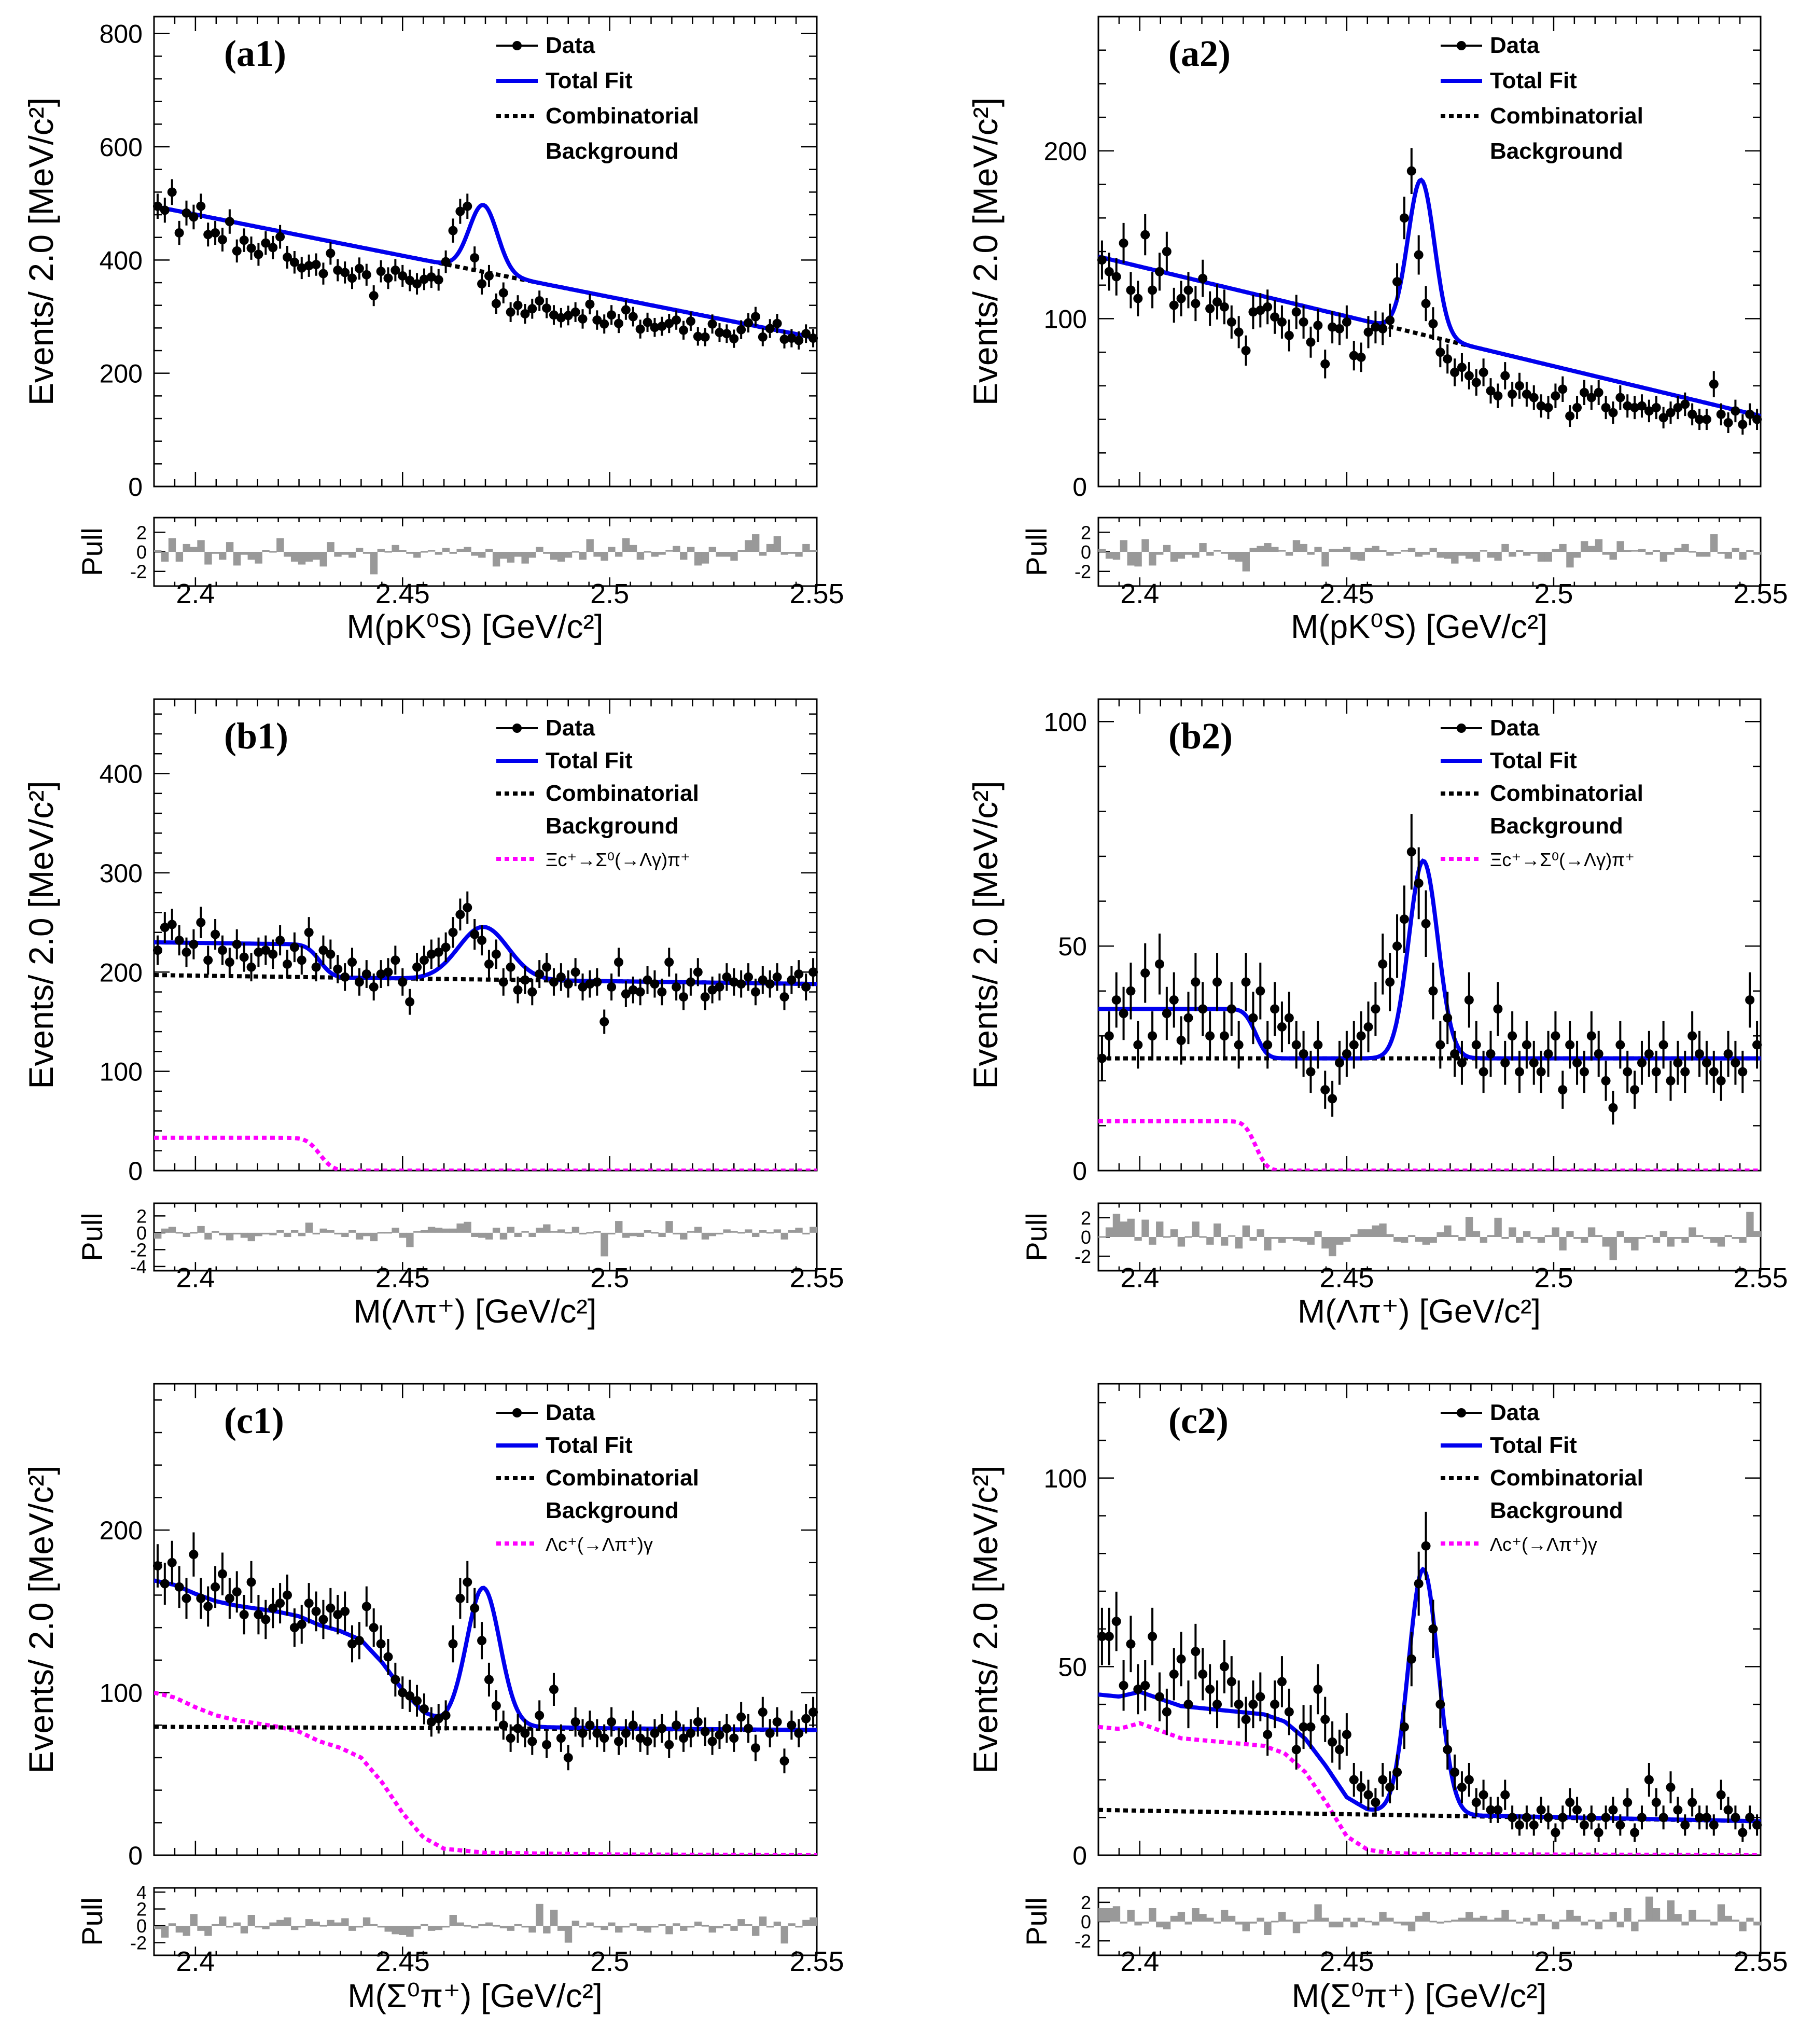  Describe the element at coordinates (1419, 626) in the screenshot. I see `x-axis-label: M(pK⁰S) [GeV/c²]` at that location.